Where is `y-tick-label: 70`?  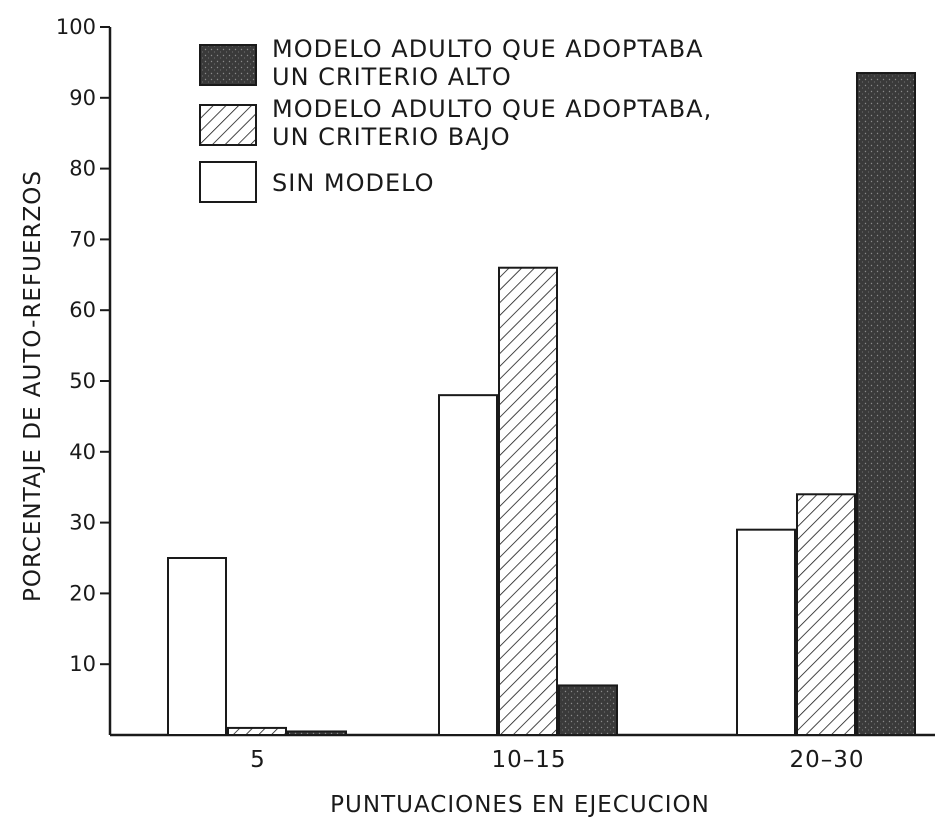 y-tick-label: 70 is located at coordinates (82, 239).